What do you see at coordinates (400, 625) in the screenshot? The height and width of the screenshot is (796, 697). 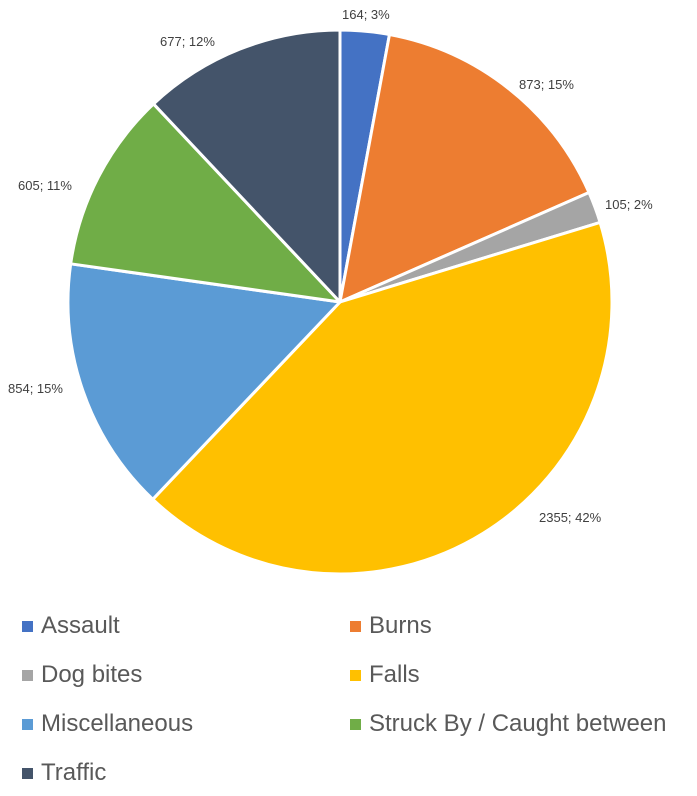 I see `legend-label: Burns` at bounding box center [400, 625].